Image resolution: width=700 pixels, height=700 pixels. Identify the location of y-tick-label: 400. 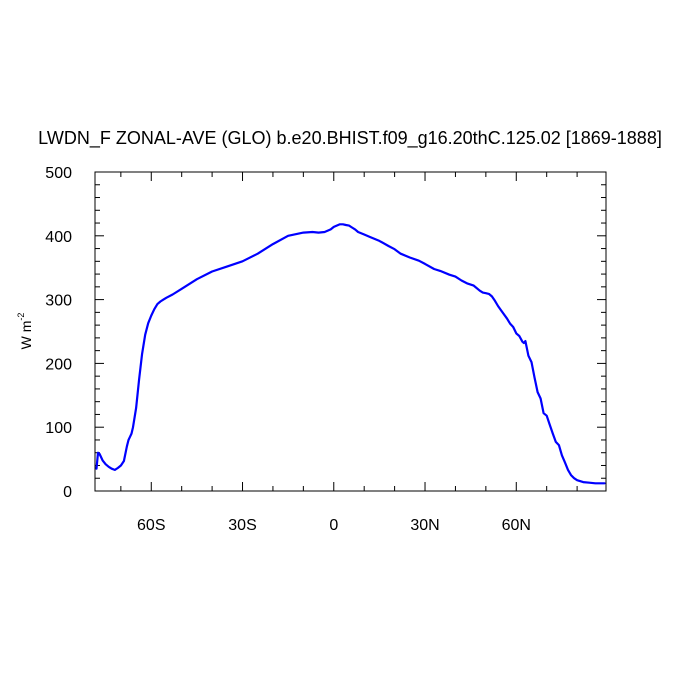
(58, 237).